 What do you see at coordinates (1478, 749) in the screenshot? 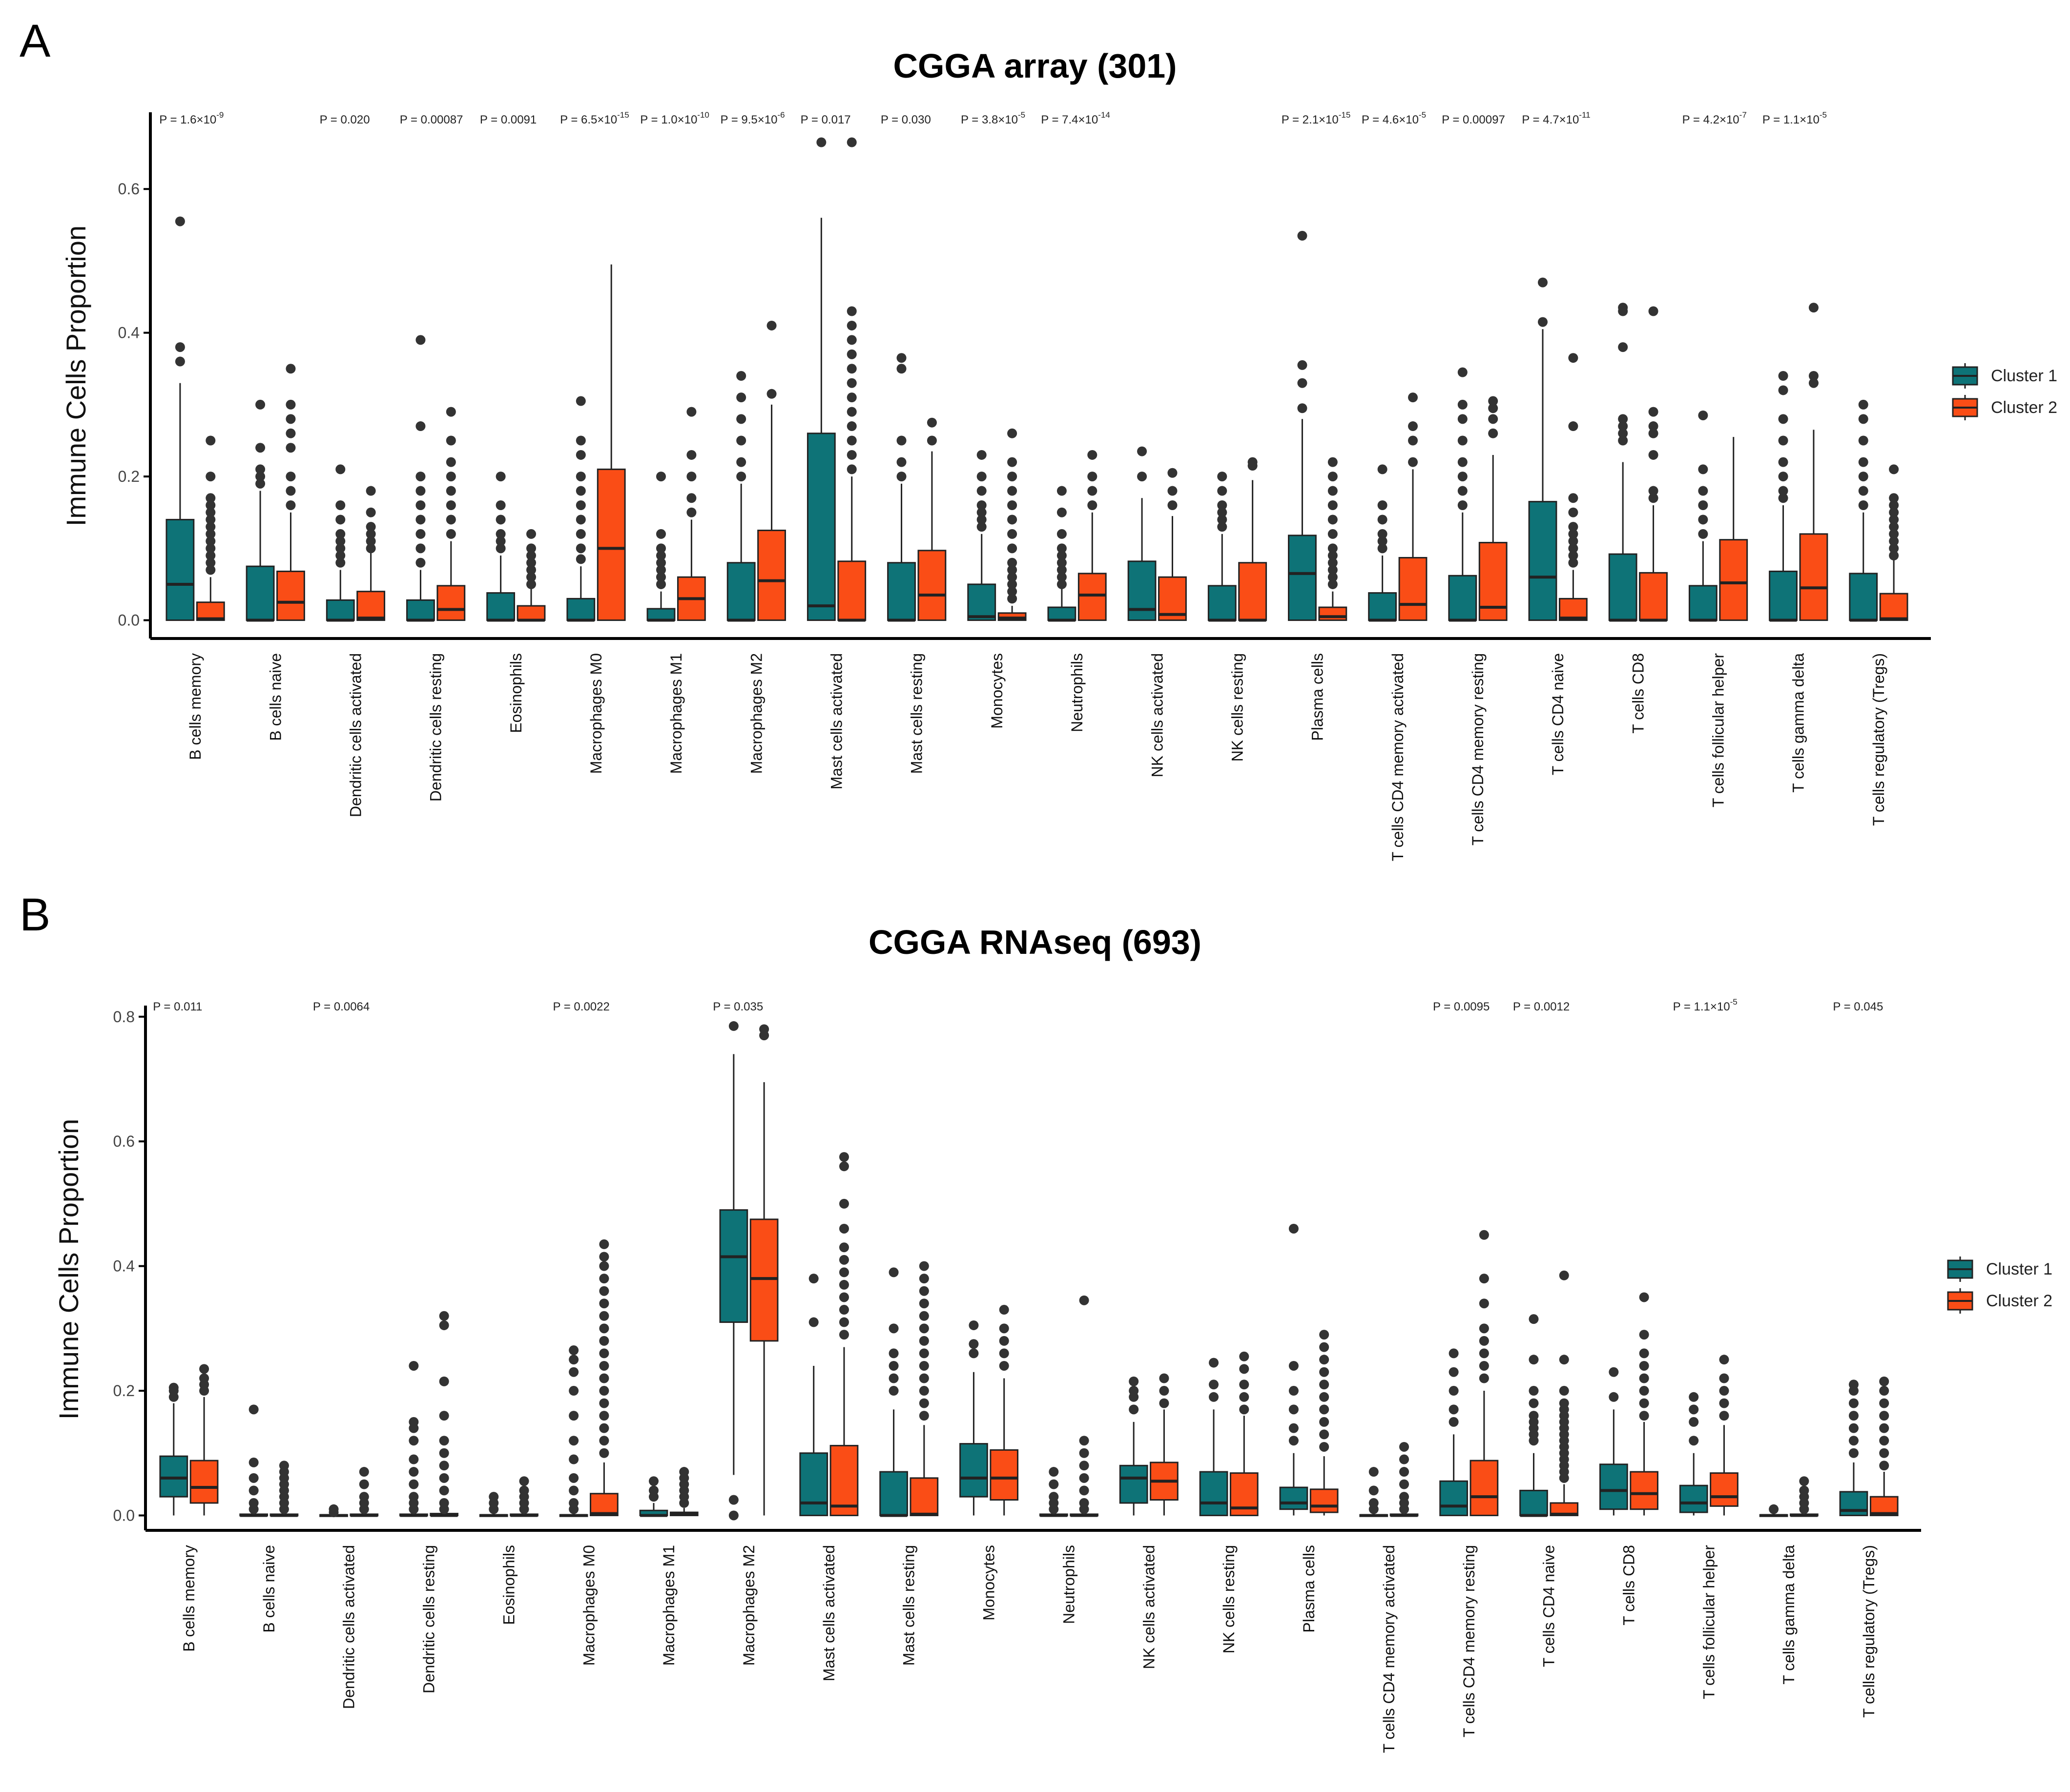
I see `x-tick-label: T cells CD4 memory resting` at bounding box center [1478, 749].